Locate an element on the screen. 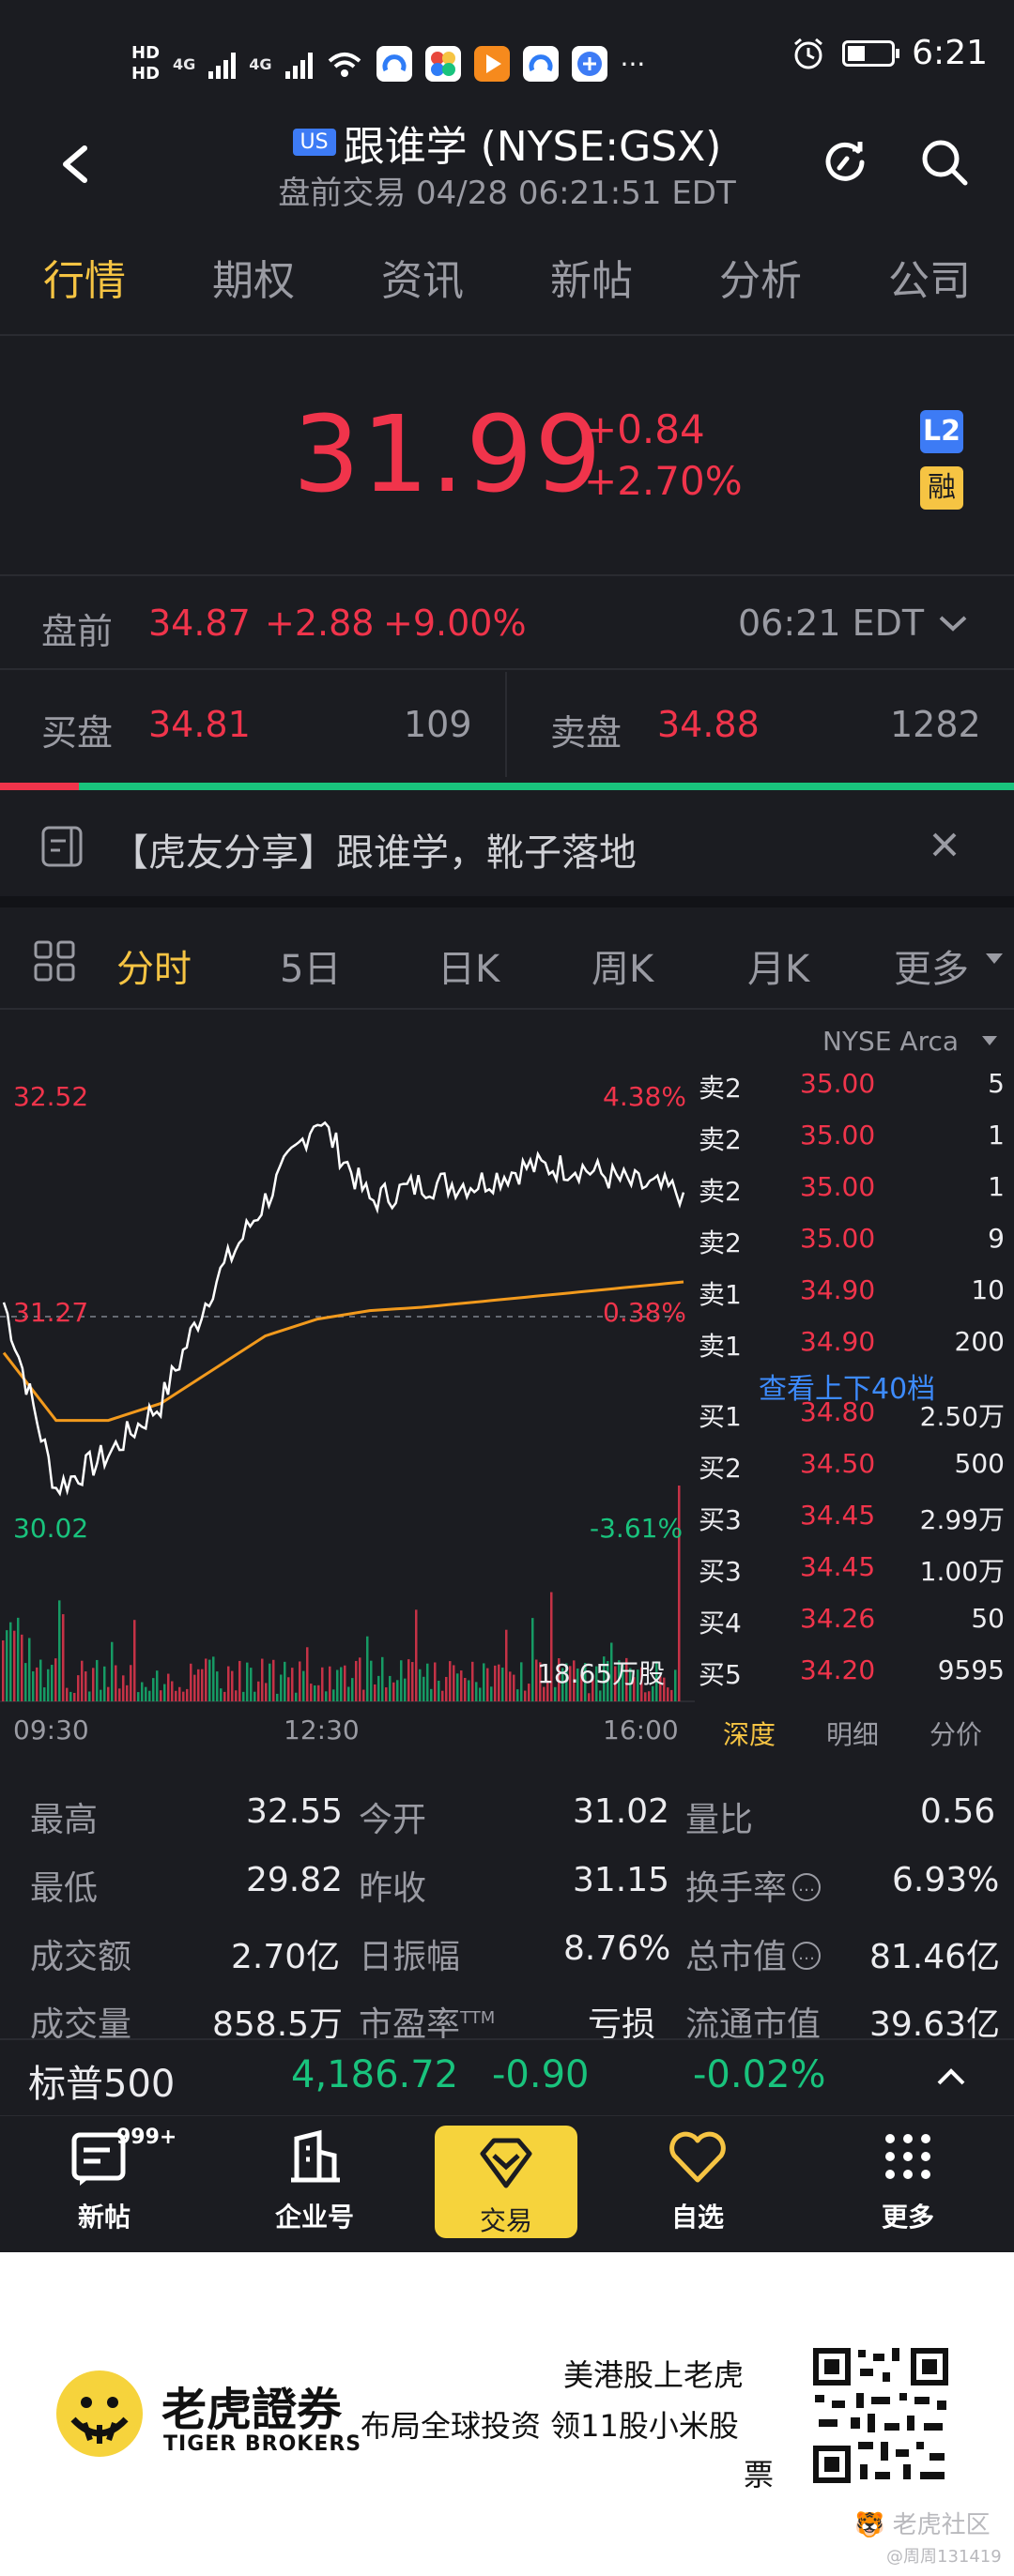 Image resolution: width=1014 pixels, height=2576 pixels. view-40-levels-link: 查看上下40档 is located at coordinates (848, 1389).